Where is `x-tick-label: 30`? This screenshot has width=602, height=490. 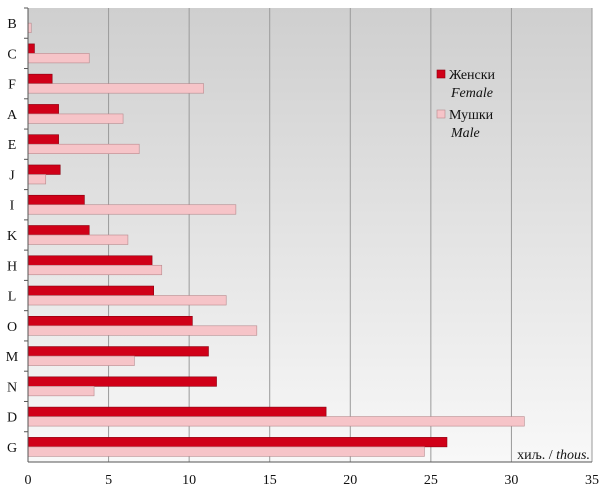
x-tick-label: 30 is located at coordinates (511, 480).